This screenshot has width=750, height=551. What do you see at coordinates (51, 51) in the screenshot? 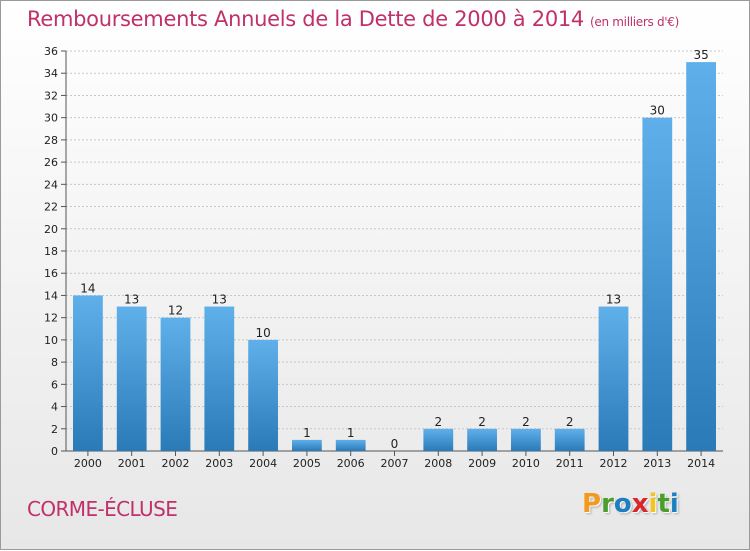
I see `y-tick-label: 36` at bounding box center [51, 51].